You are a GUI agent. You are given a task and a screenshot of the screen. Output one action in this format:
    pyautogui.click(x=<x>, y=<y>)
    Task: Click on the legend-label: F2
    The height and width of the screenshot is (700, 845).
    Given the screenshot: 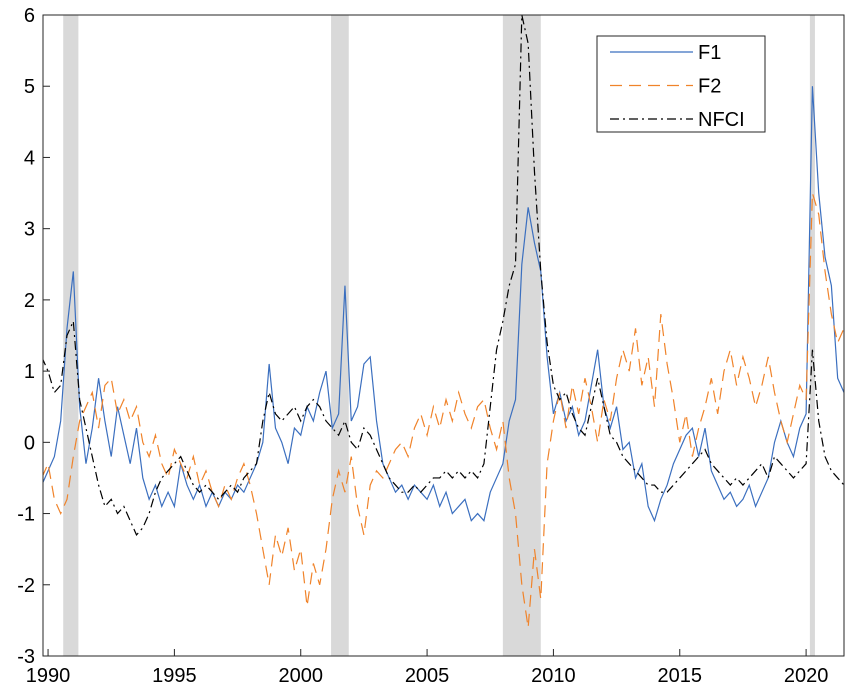 What is the action you would take?
    pyautogui.click(x=709, y=87)
    